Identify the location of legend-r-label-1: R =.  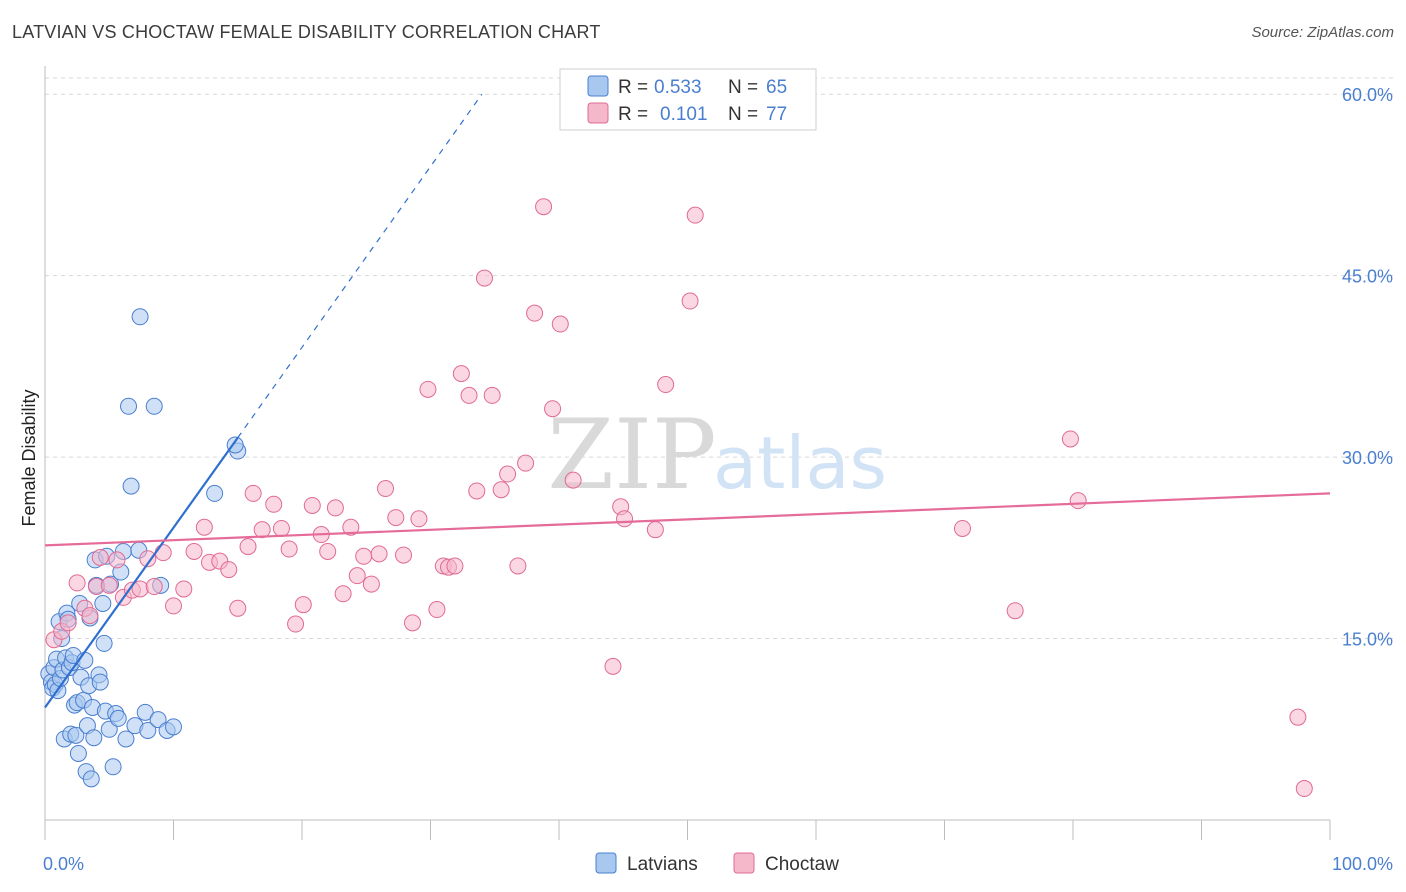
(633, 87).